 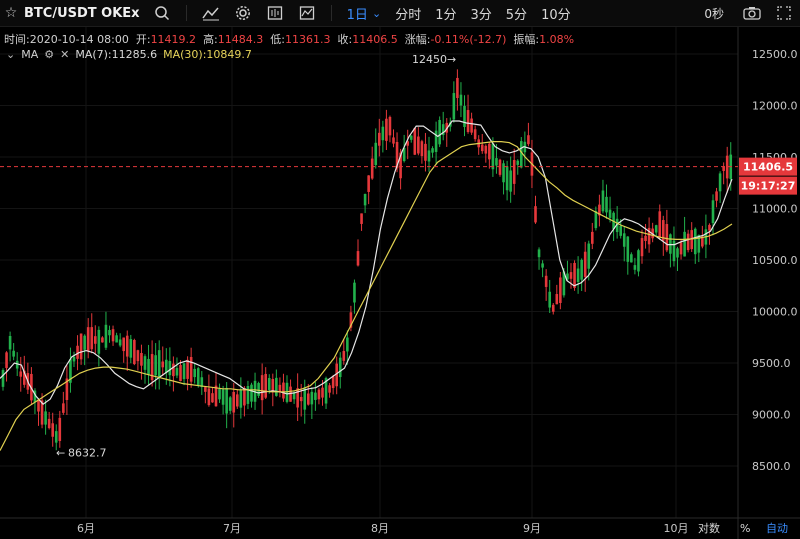 I want to click on x-tick-label: 8月, so click(x=380, y=528).